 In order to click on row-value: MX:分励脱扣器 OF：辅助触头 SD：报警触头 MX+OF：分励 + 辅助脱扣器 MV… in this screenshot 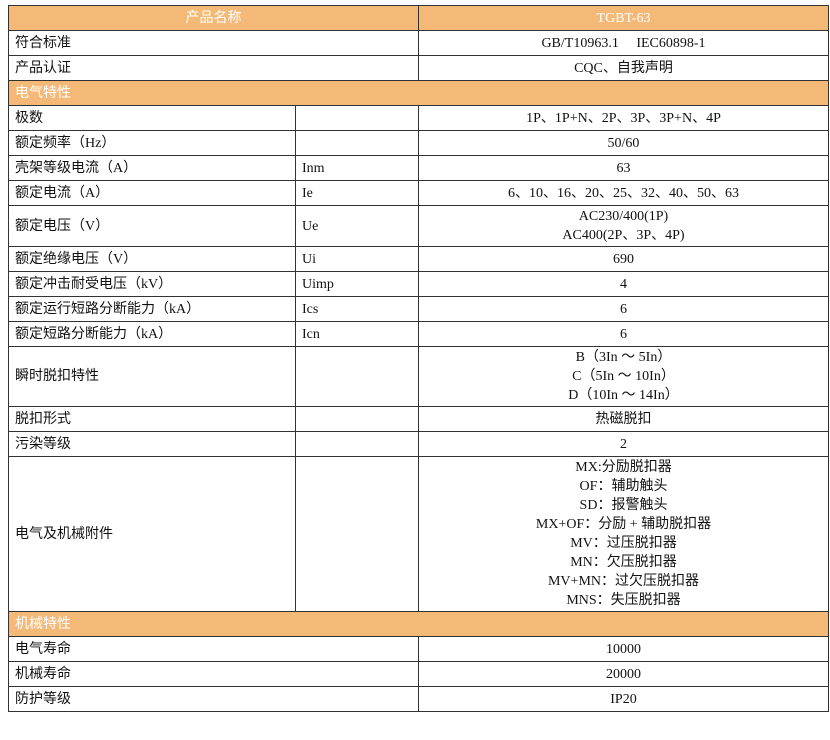, I will do `click(623, 534)`.